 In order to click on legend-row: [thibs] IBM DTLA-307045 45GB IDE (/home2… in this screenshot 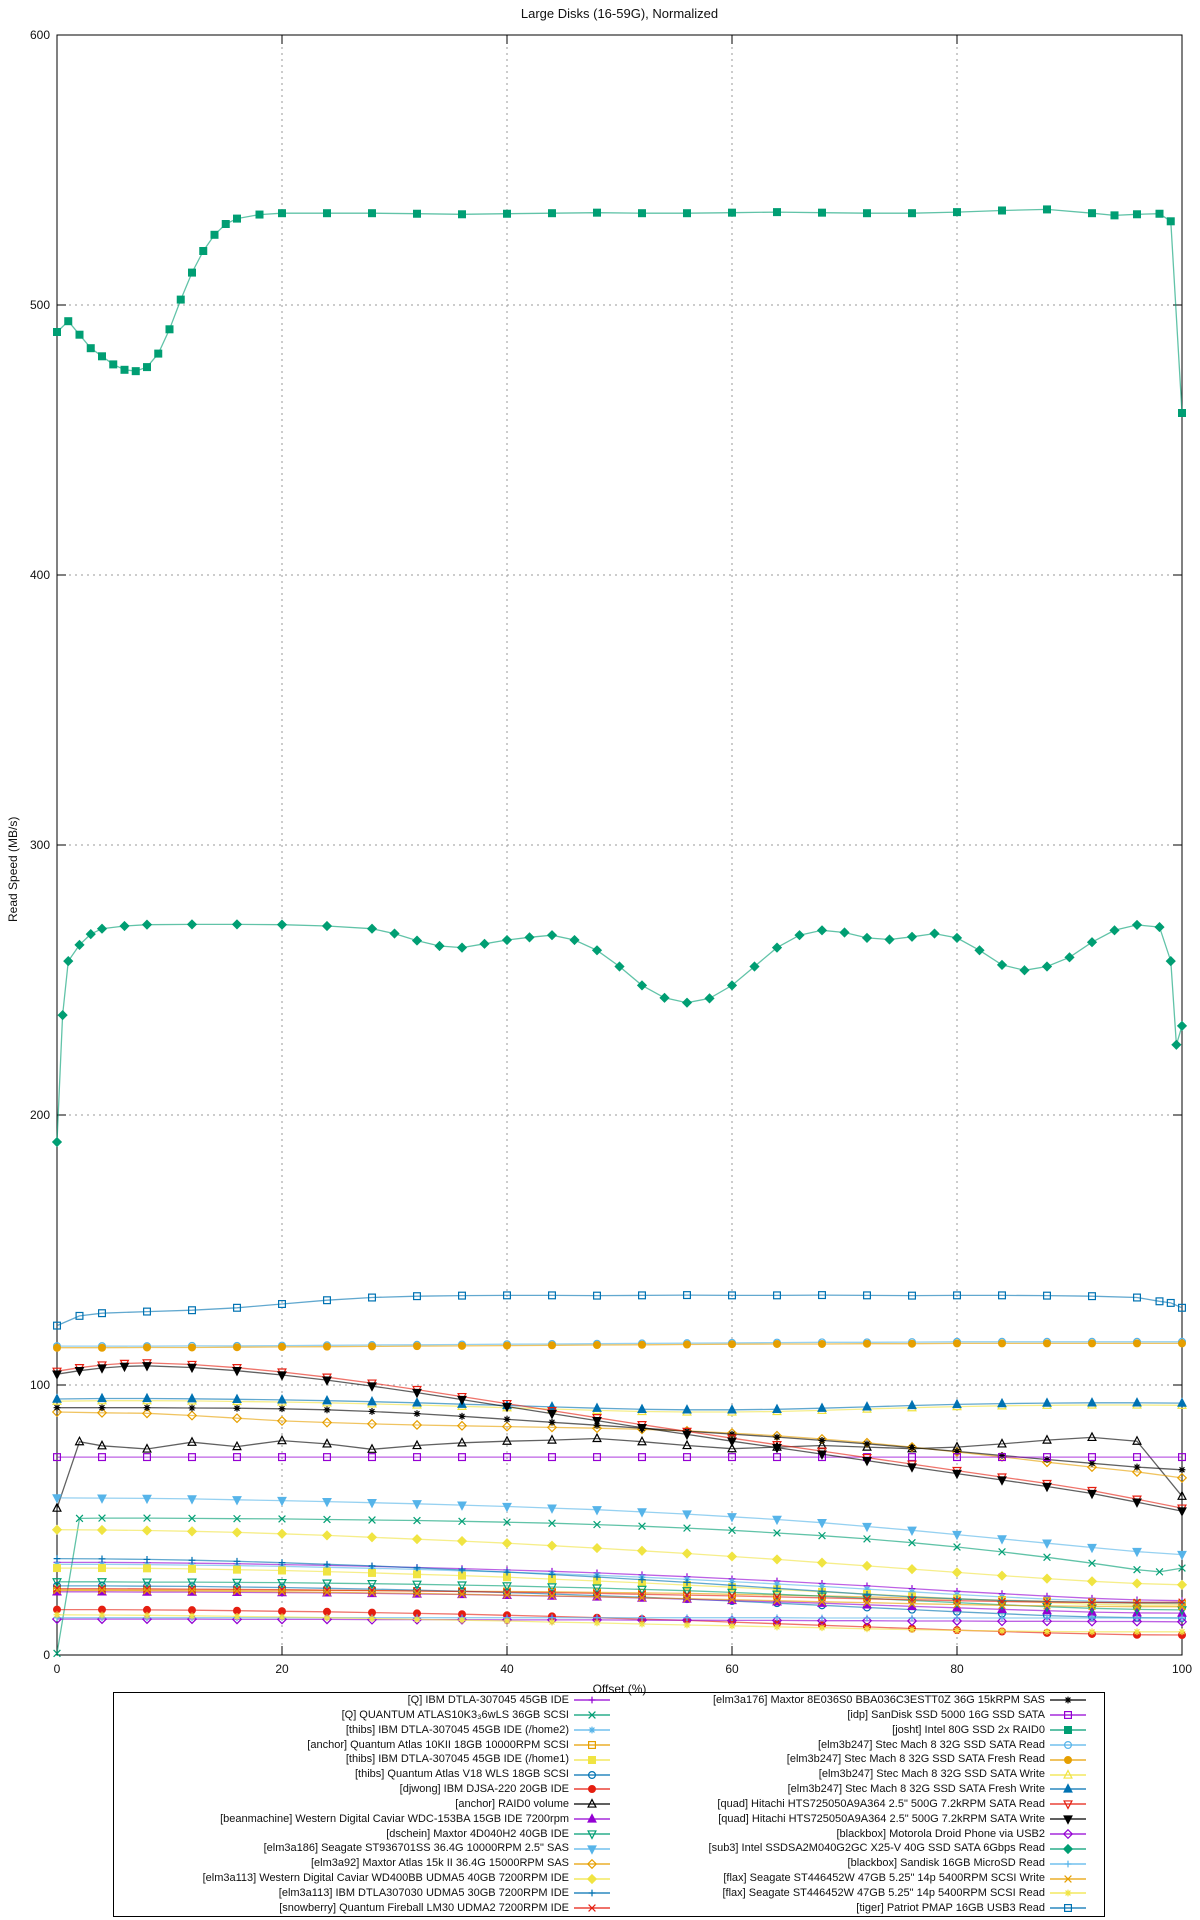, I will do `click(609, 1730)`.